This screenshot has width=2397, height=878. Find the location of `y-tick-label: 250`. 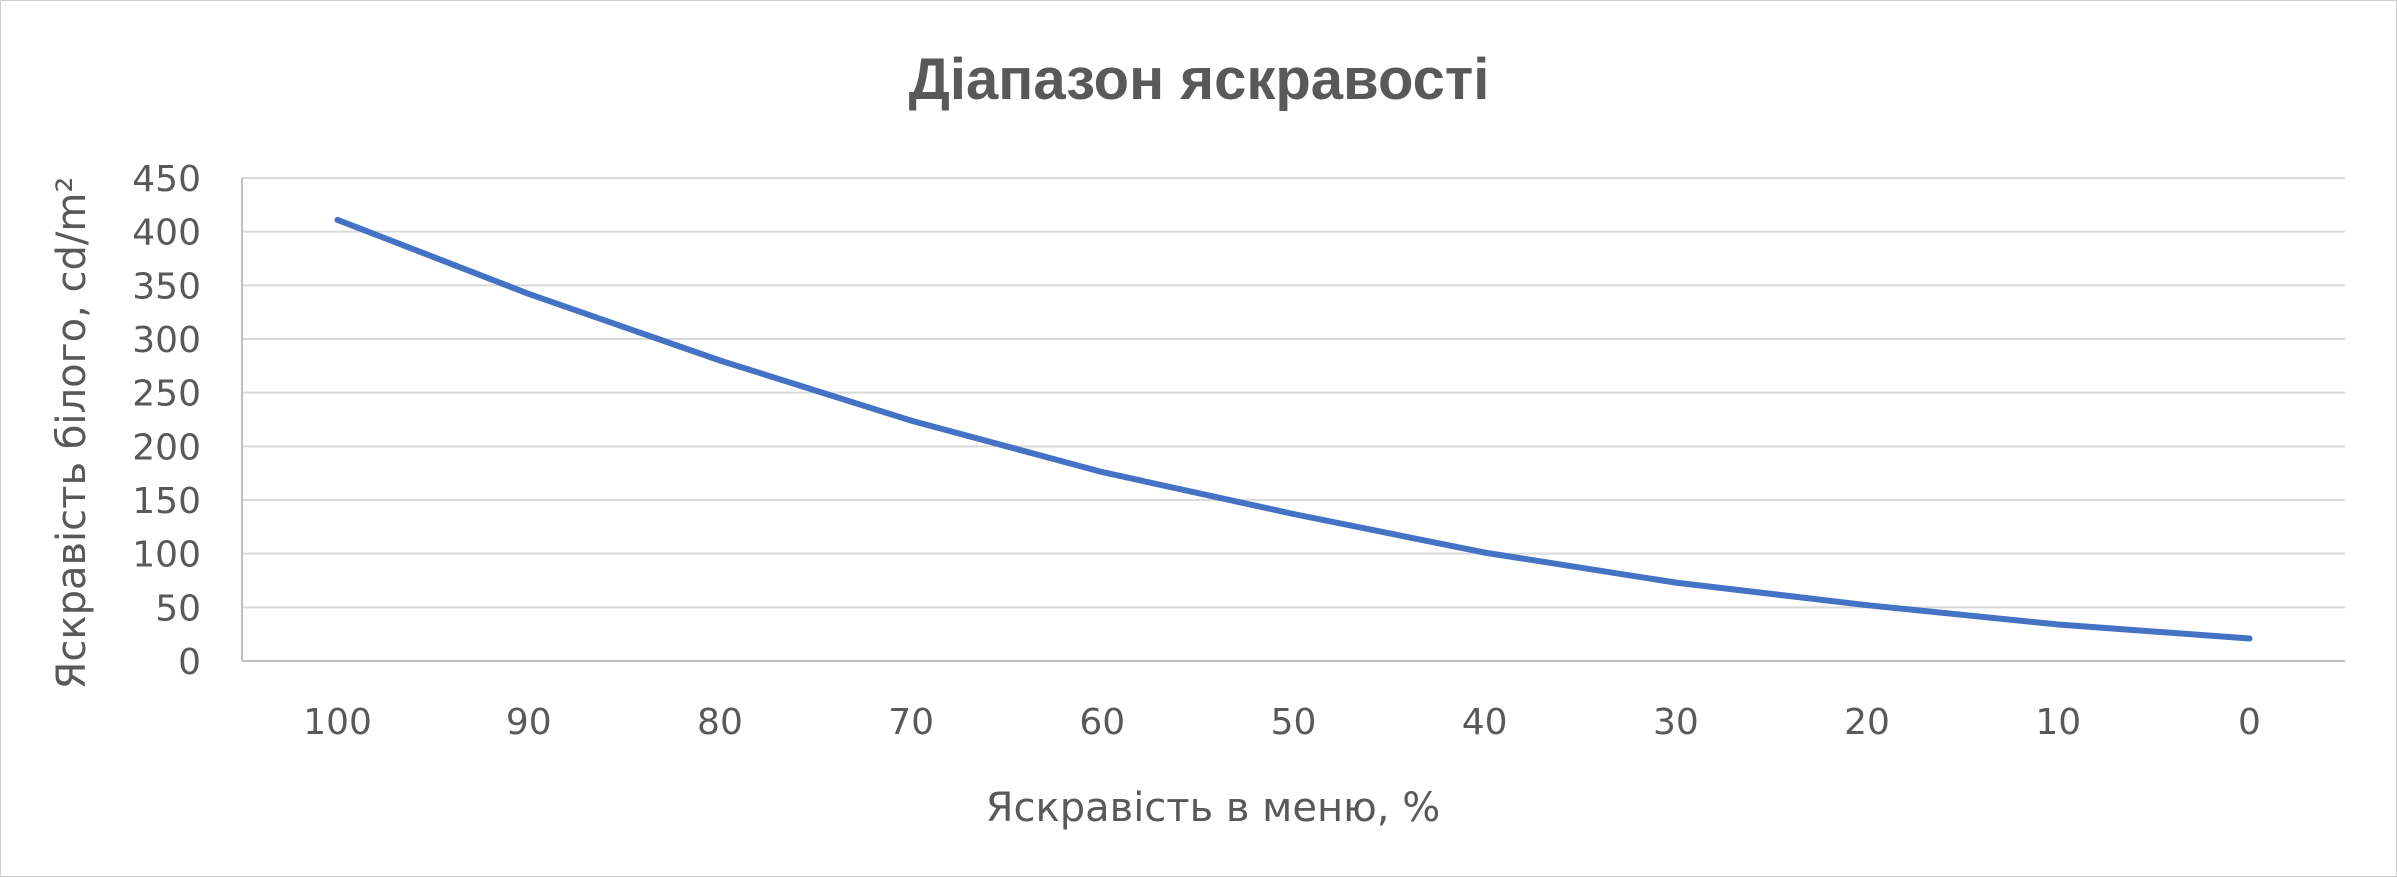

y-tick-label: 250 is located at coordinates (166, 394).